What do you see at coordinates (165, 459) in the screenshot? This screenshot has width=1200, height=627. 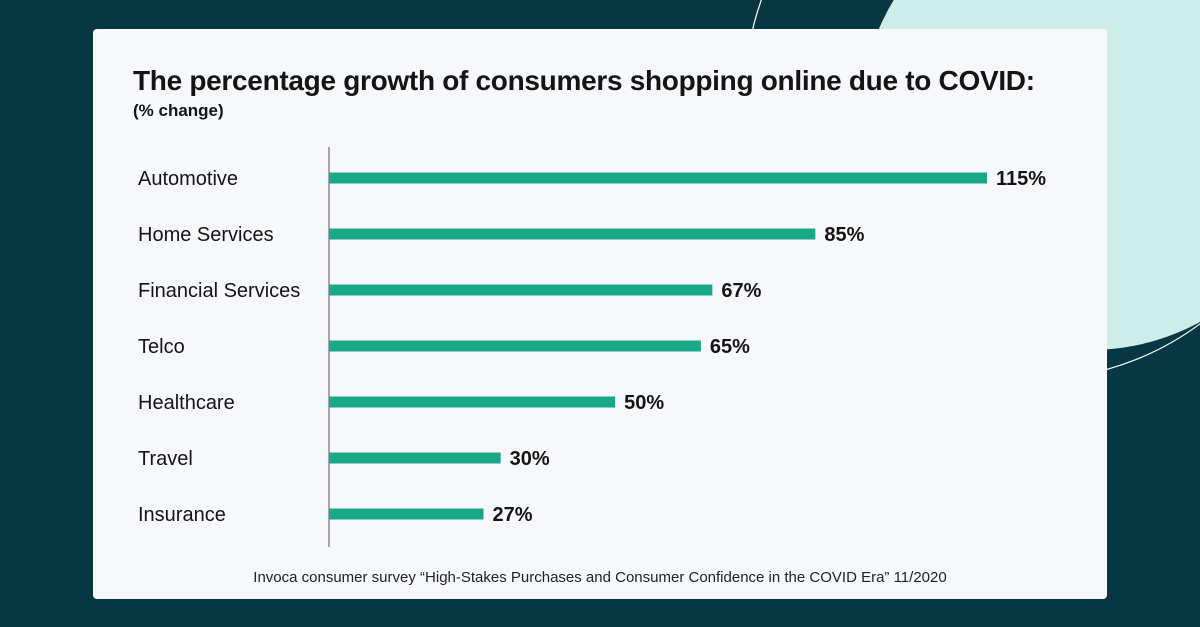 I see `category-label: Travel` at bounding box center [165, 459].